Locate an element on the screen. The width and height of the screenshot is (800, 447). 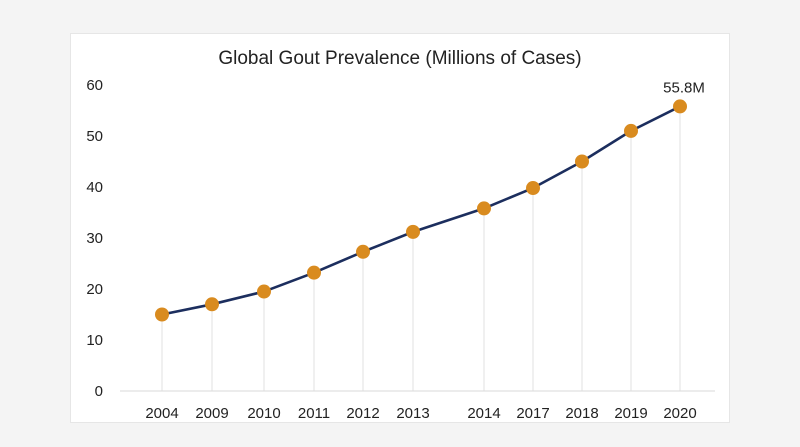
x-tick-label: 2018 is located at coordinates (581, 413).